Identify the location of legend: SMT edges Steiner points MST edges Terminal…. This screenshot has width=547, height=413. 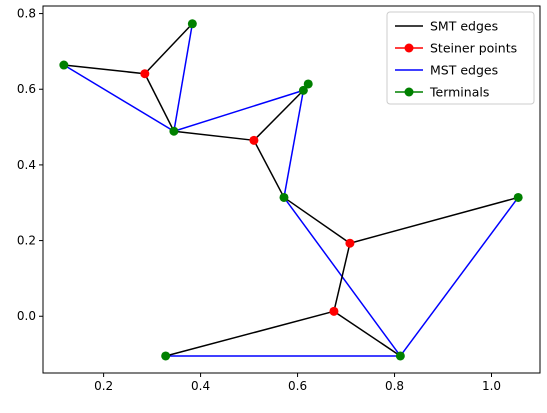
(460, 58).